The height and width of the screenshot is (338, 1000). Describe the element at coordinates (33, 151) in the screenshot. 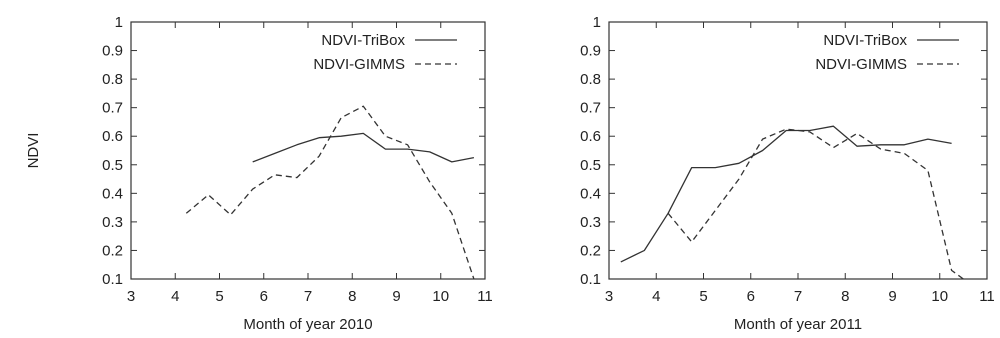

I see `y-axis-label: NDVI` at that location.